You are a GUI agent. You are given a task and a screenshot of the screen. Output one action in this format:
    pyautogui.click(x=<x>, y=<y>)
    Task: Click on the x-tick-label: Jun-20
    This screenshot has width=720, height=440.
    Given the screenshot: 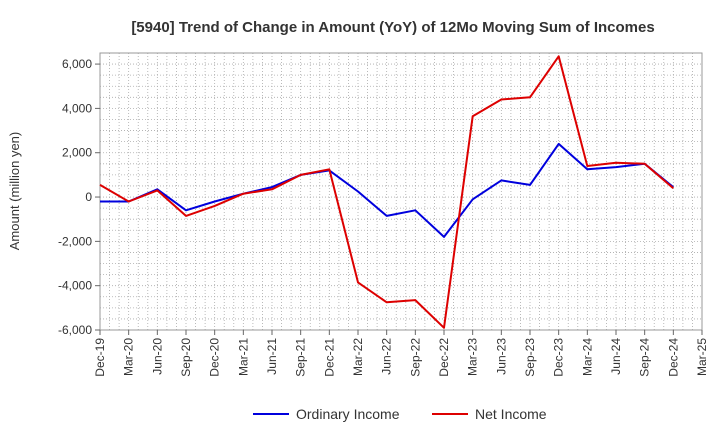 What is the action you would take?
    pyautogui.click(x=157, y=356)
    